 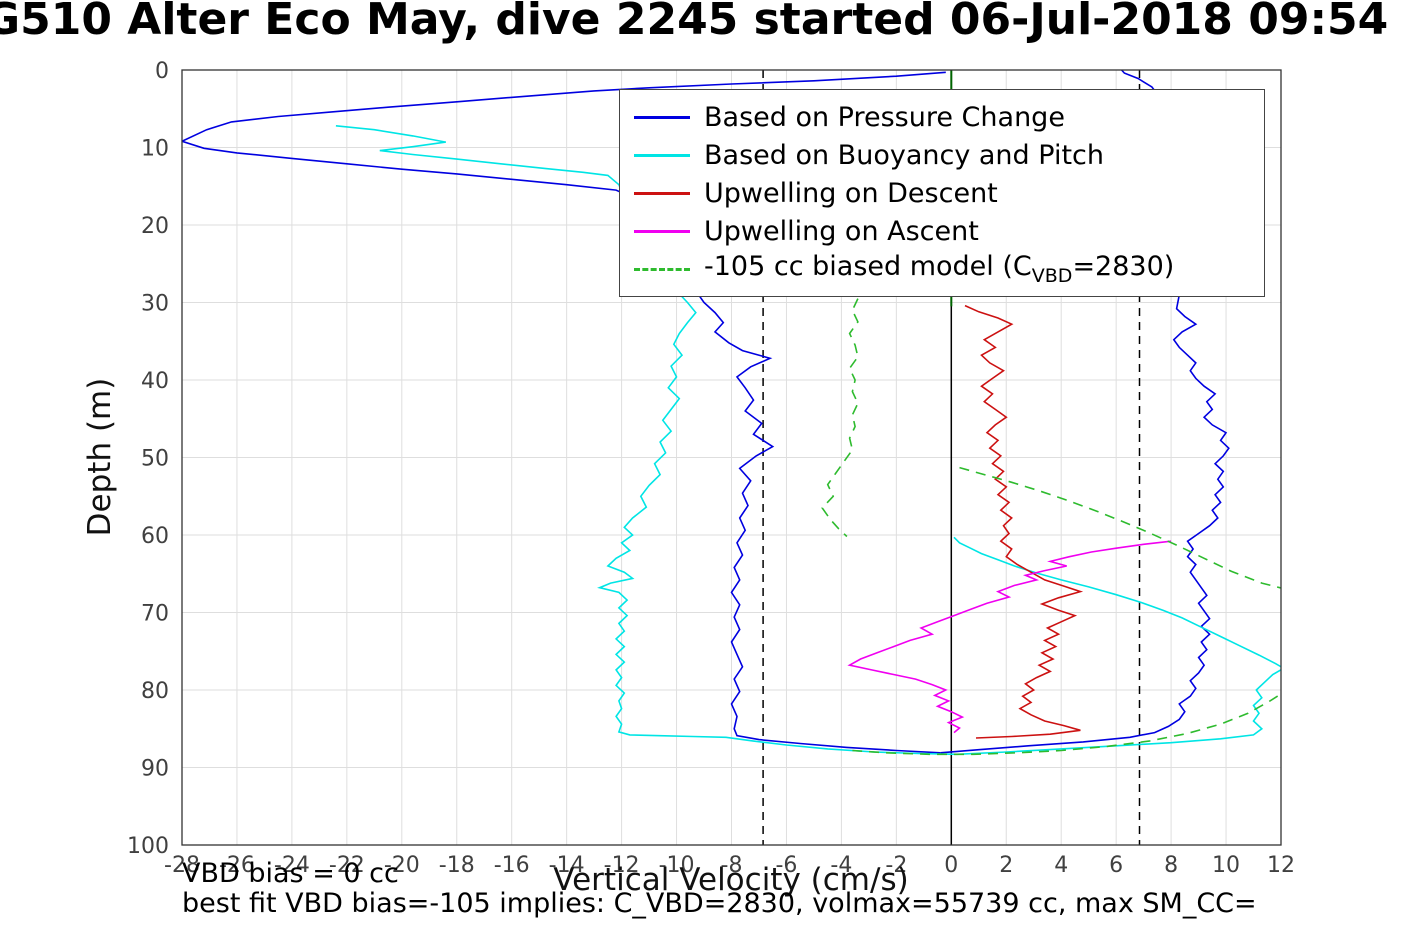 What do you see at coordinates (732, 865) in the screenshot?
I see `svg-text: -8` at bounding box center [732, 865].